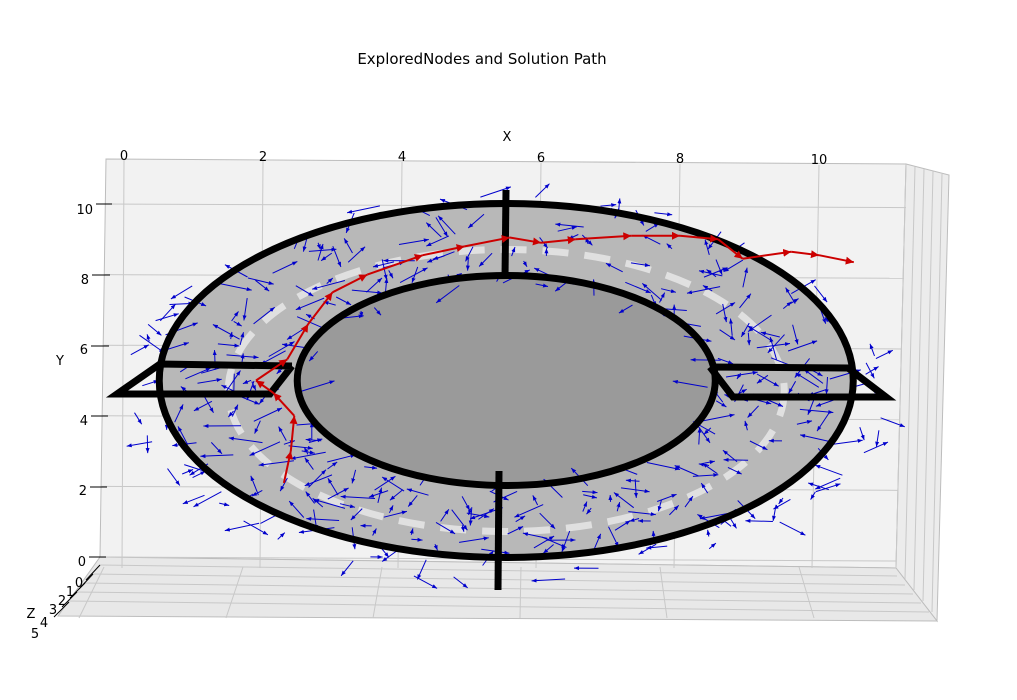  Describe the element at coordinates (82, 562) in the screenshot. I see `y-tick-0: 0` at that location.